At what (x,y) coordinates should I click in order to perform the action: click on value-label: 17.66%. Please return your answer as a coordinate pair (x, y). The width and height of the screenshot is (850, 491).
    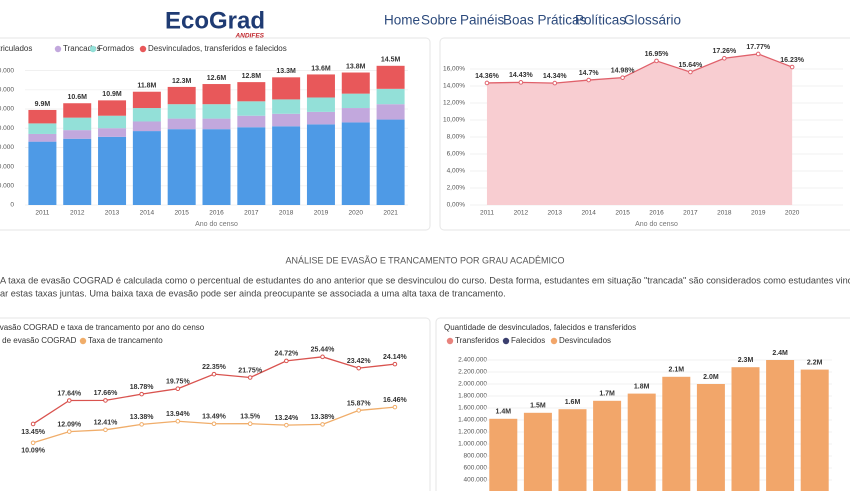
    Looking at the image, I should click on (106, 393).